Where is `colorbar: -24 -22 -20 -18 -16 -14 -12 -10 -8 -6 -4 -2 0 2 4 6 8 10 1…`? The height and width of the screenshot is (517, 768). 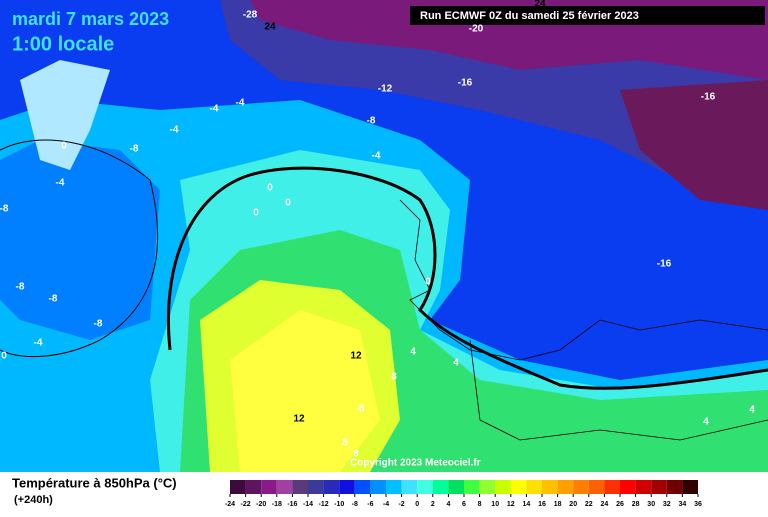
colorbar: -24 -22 -20 -18 -16 -14 -12 -10 -8 -6 -4 -2 0 2 4 6 8 10 1… is located at coordinates (463, 494).